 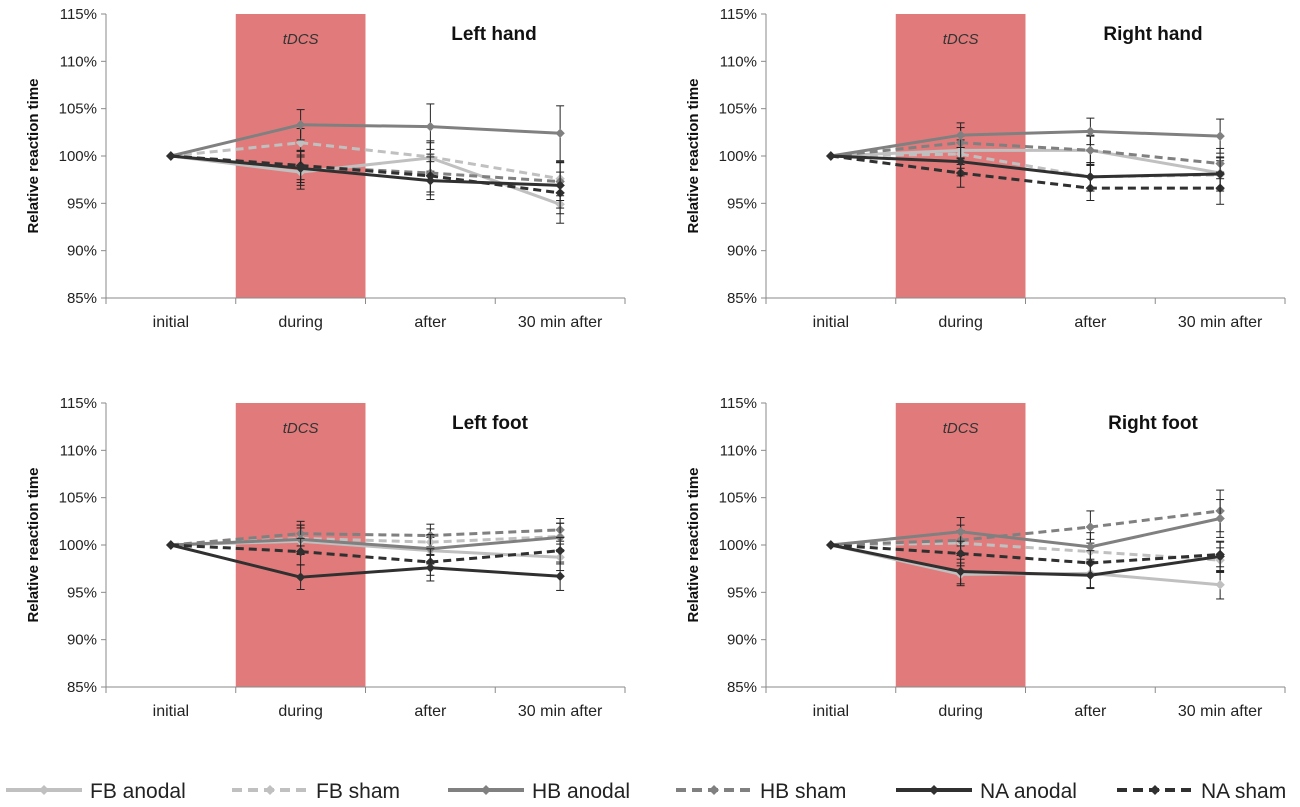 I want to click on legend-item: FB anodal, so click(x=96, y=791).